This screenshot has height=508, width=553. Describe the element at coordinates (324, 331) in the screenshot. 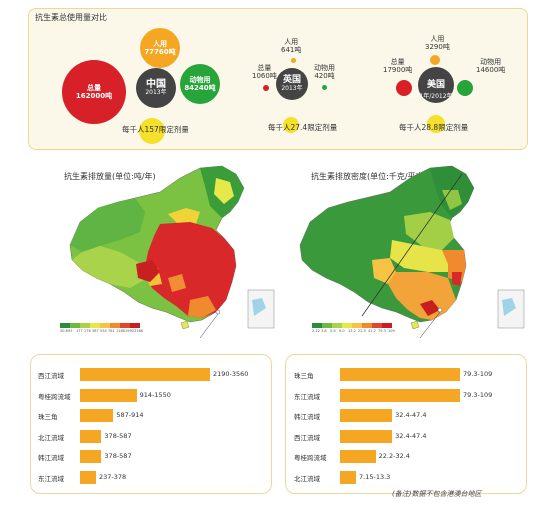

I see `right-legend-tick: 3.8` at that location.